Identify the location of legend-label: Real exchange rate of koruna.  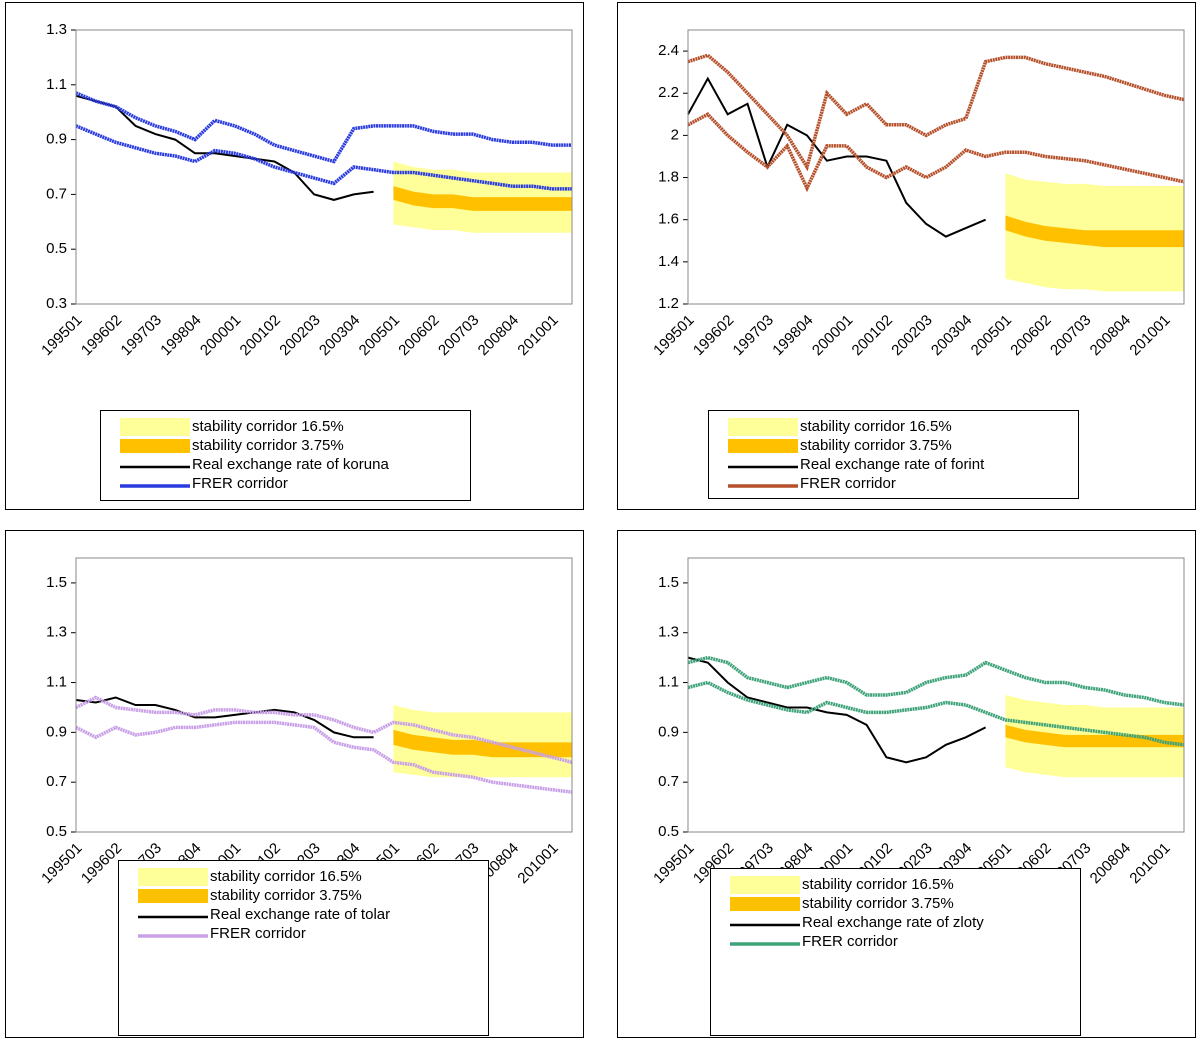
(290, 464).